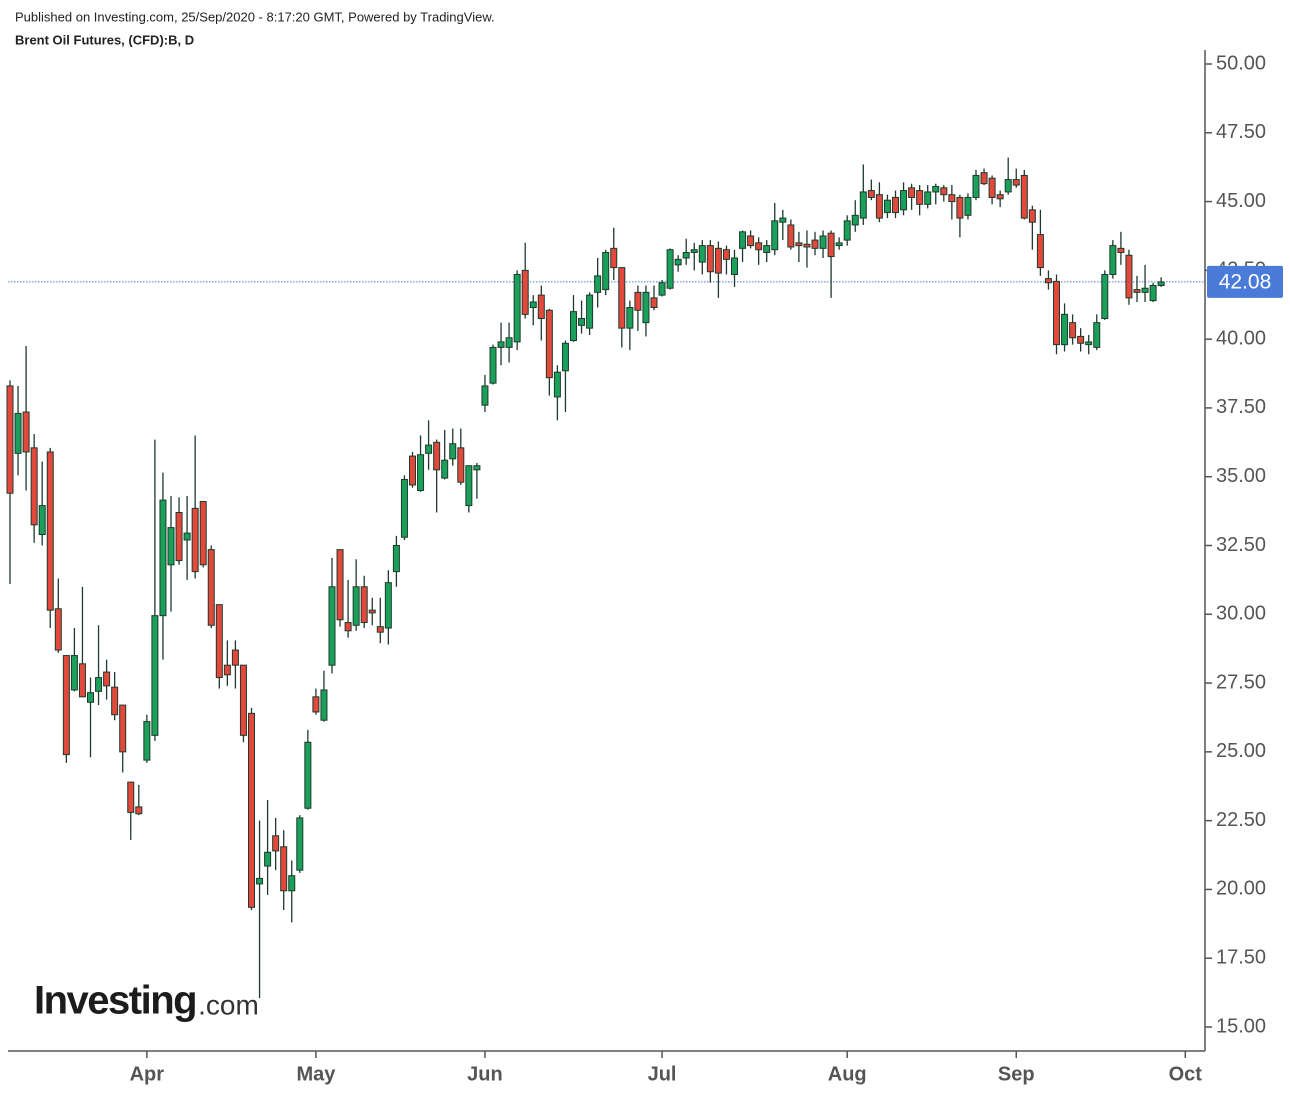  What do you see at coordinates (1241, 820) in the screenshot?
I see `y-tick-label: 22.50` at bounding box center [1241, 820].